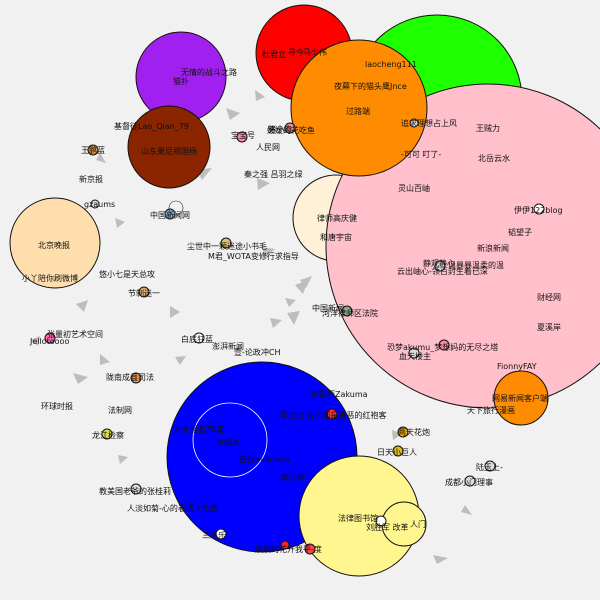  I want to click on label: 澎湃新闻, so click(228, 346).